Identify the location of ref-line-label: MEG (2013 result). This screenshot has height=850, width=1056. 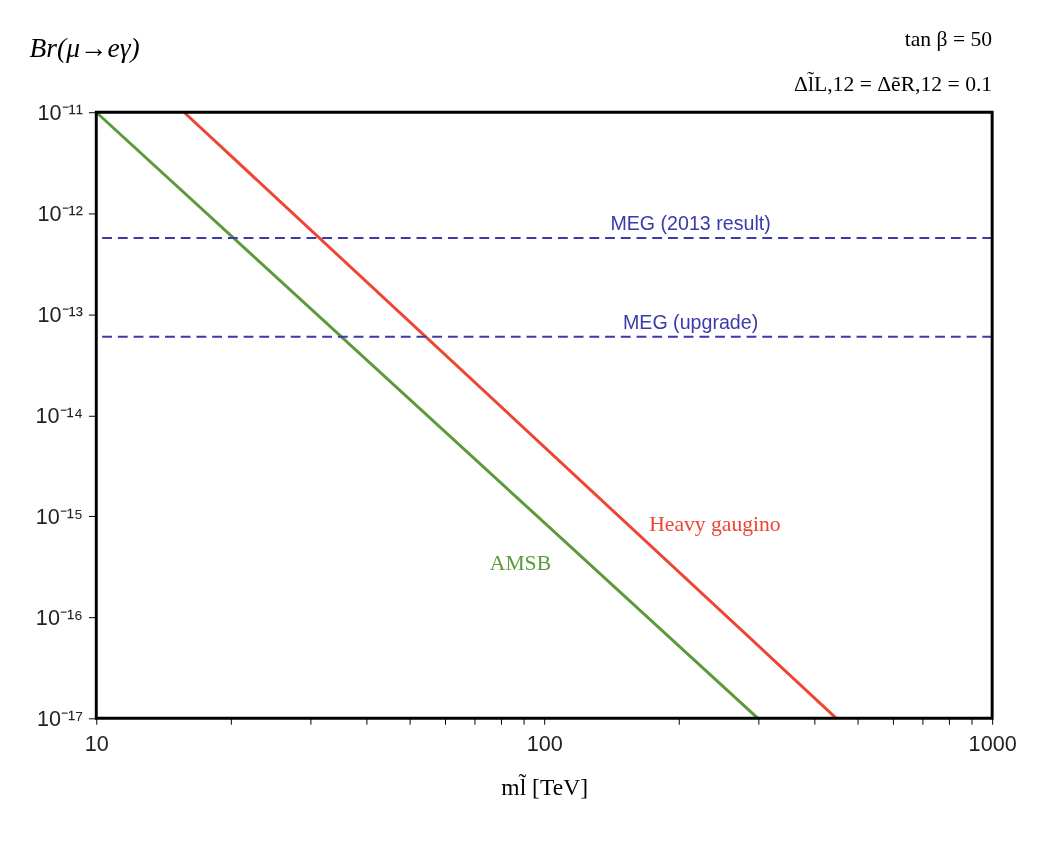
(690, 223).